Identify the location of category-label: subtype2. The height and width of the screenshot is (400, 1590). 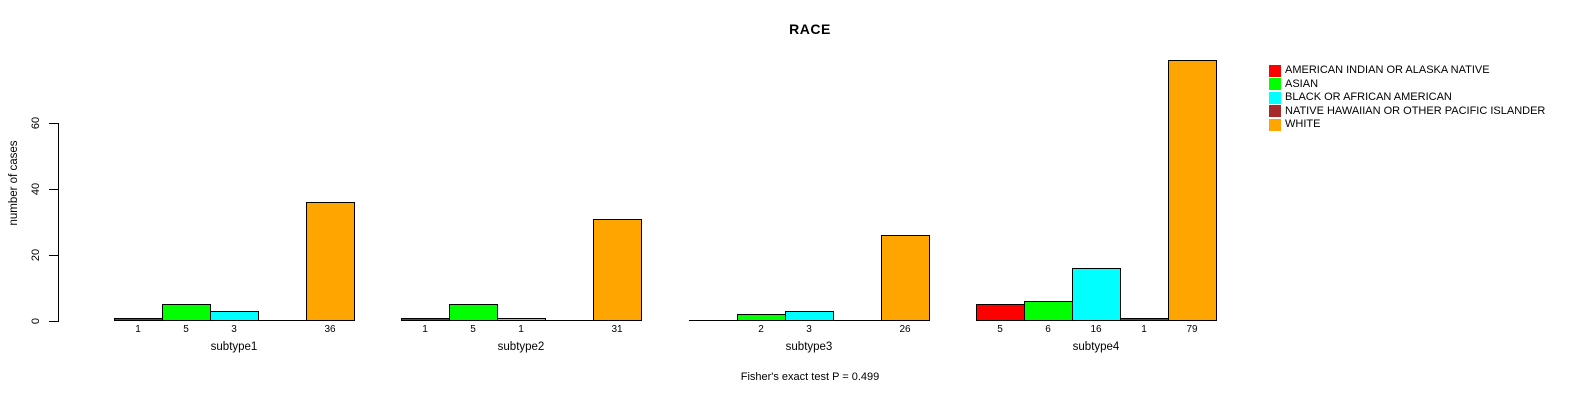
(521, 347).